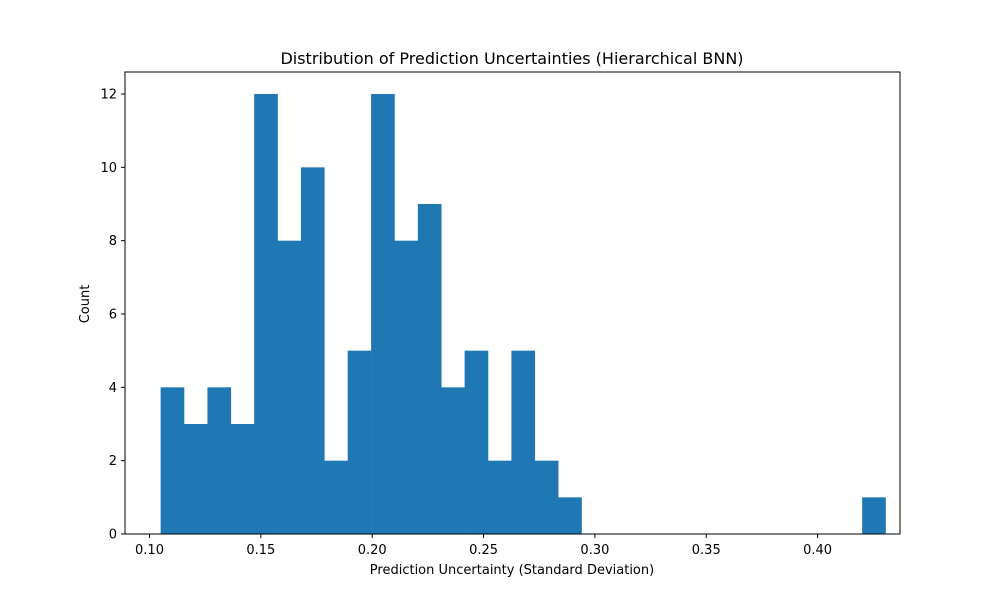 The height and width of the screenshot is (604, 1000). Describe the element at coordinates (108, 168) in the screenshot. I see `y-tick-label: 10` at that location.